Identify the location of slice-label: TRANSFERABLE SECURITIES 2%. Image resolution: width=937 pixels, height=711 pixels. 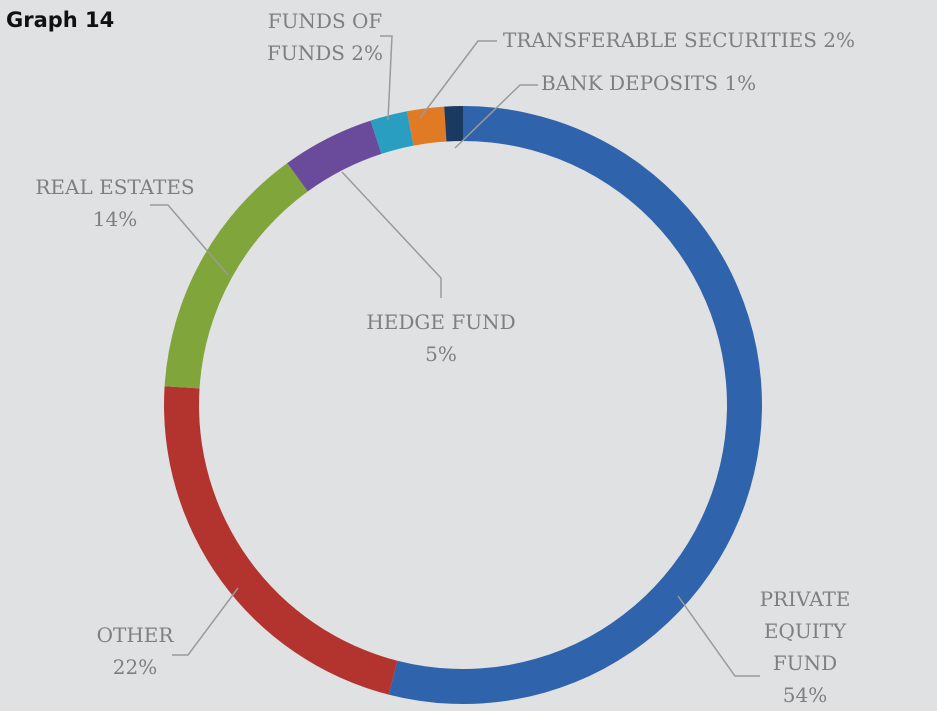
(679, 40).